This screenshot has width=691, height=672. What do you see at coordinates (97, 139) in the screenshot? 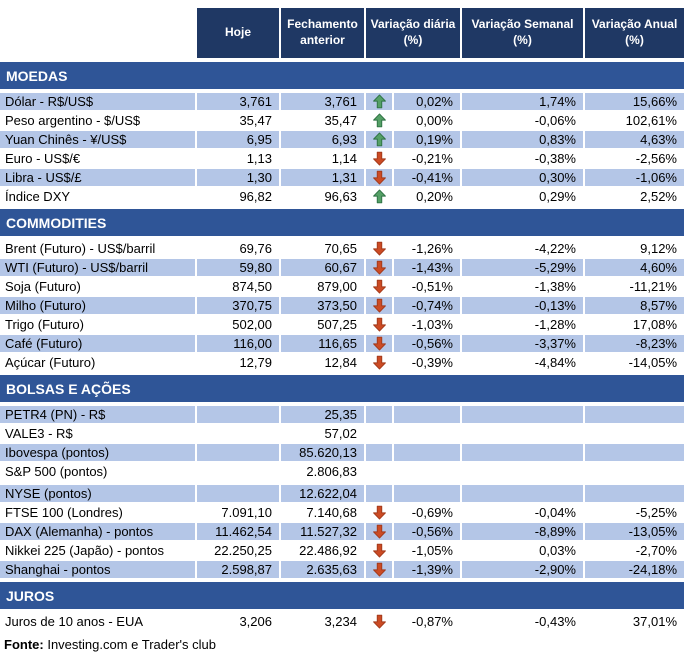
I see `cell-label: Yuan Chinês - ¥/US$` at bounding box center [97, 139].